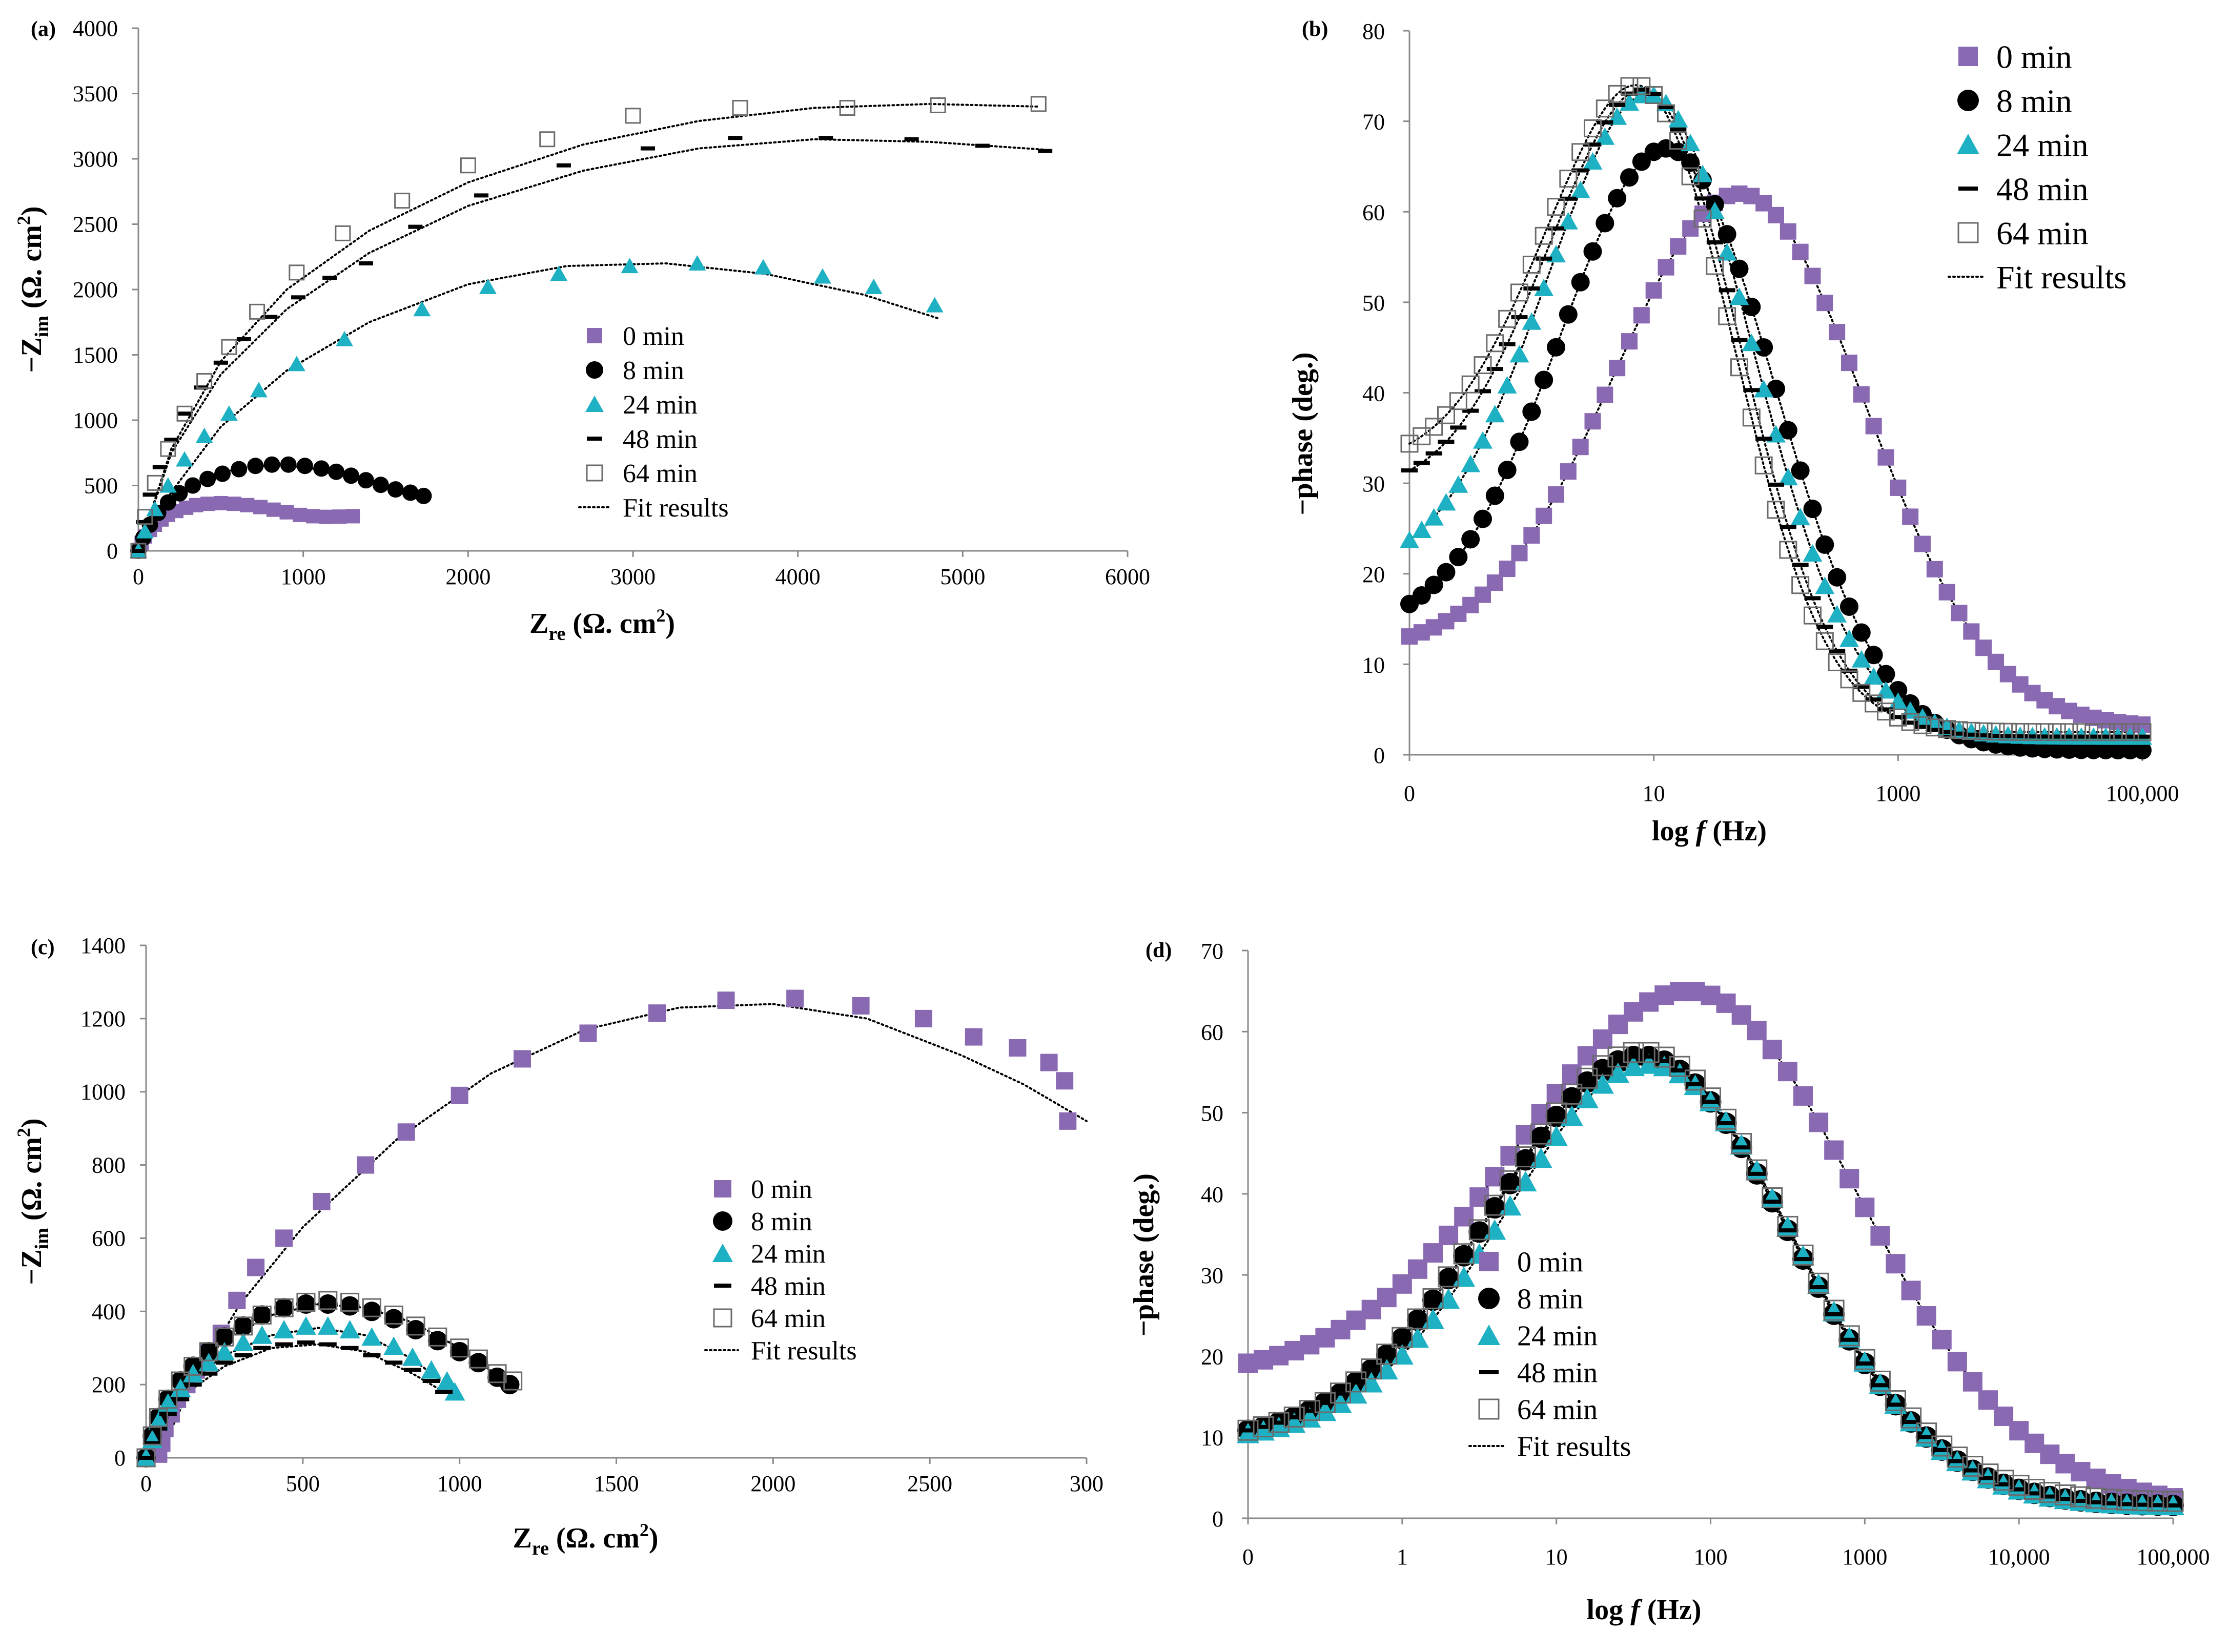 The width and height of the screenshot is (2229, 1652). What do you see at coordinates (1086, 1483) in the screenshot?
I see `x-tick-label: 300` at bounding box center [1086, 1483].